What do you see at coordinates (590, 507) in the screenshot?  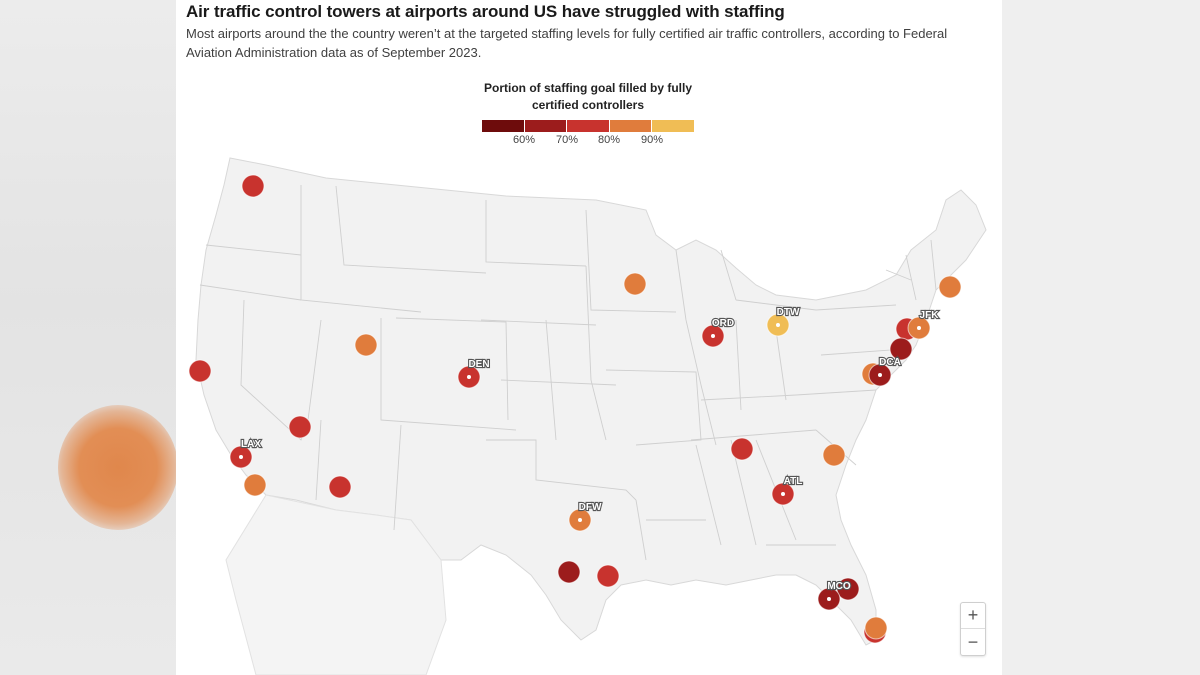 I see `airport-label: DFW` at bounding box center [590, 507].